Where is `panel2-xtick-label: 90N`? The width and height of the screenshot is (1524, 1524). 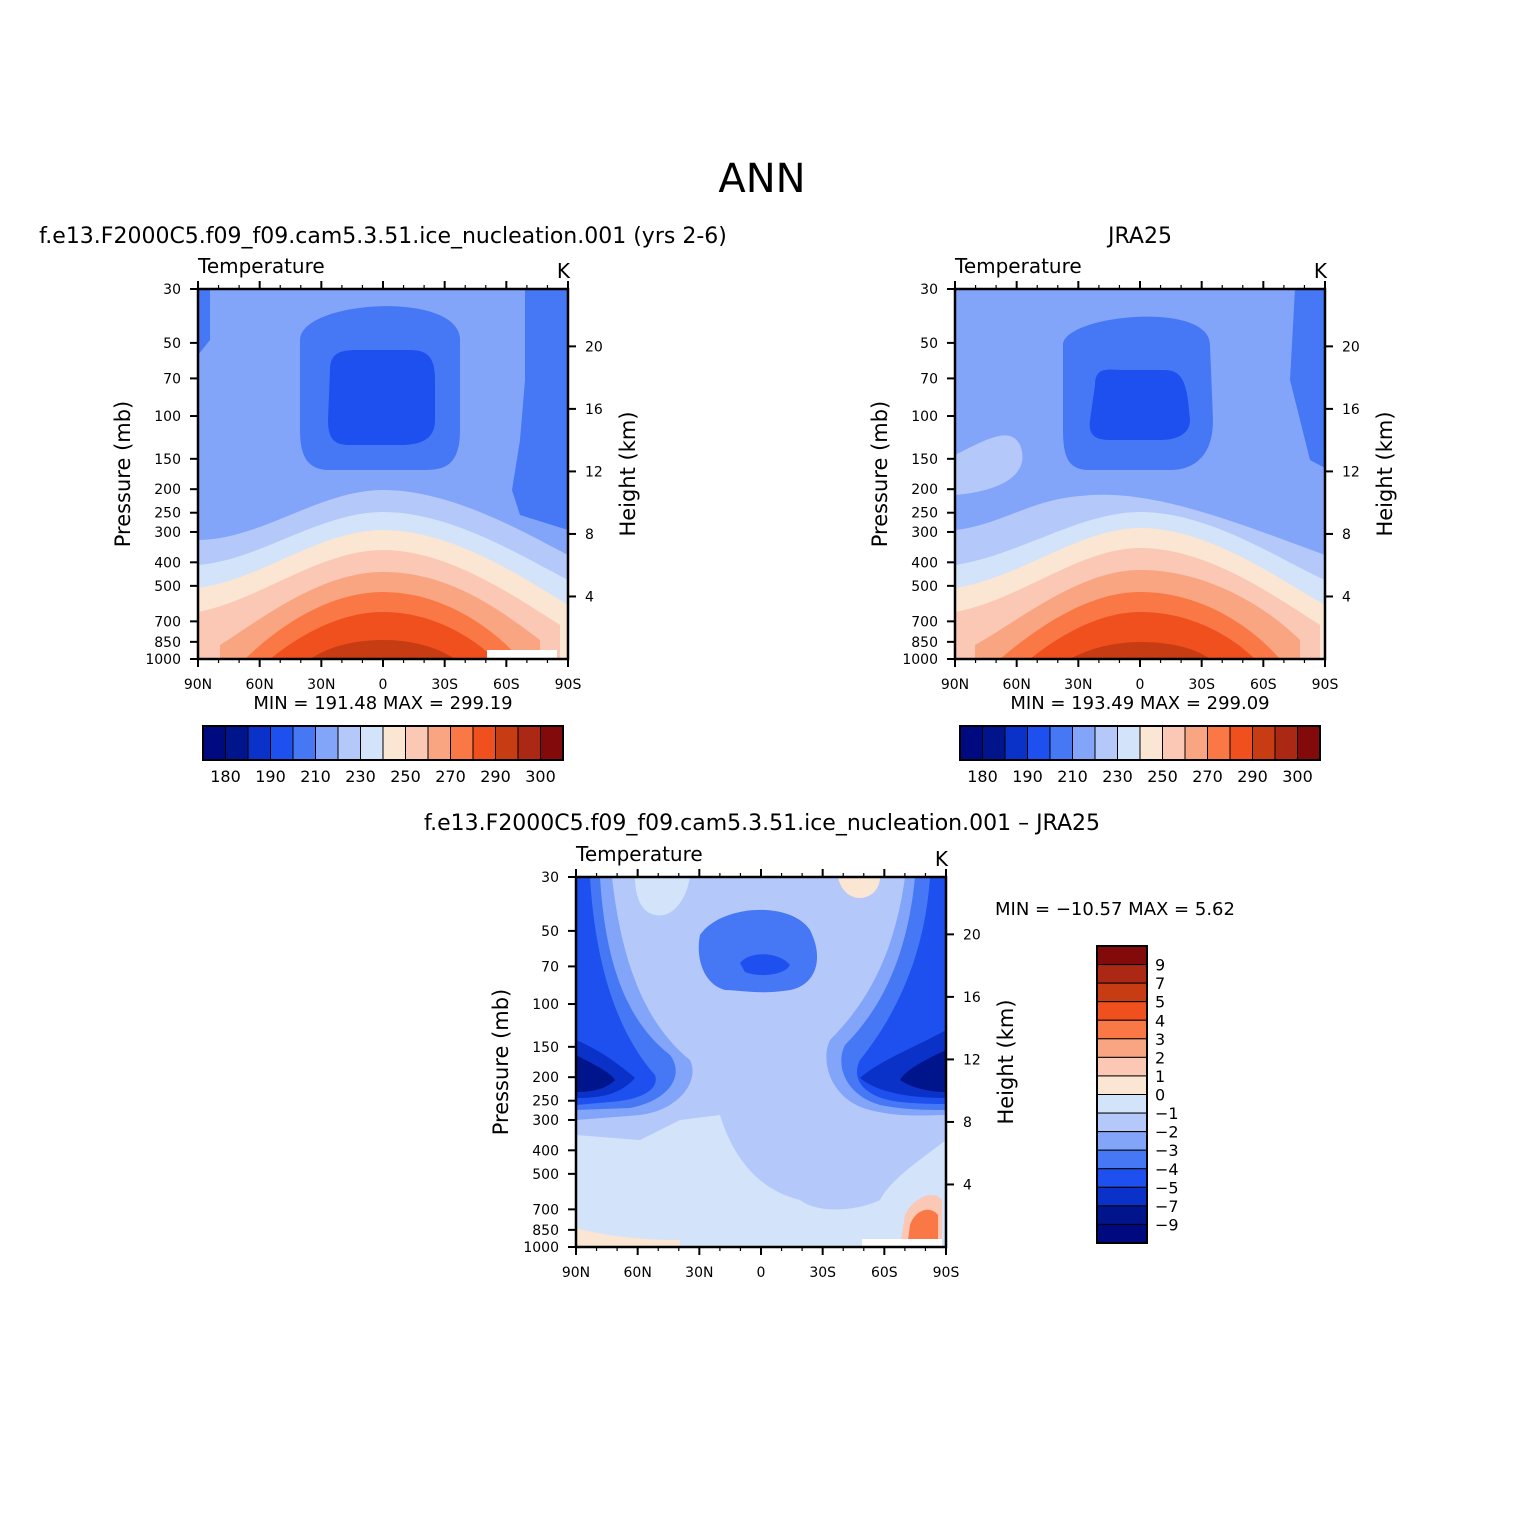 panel2-xtick-label: 90N is located at coordinates (955, 685).